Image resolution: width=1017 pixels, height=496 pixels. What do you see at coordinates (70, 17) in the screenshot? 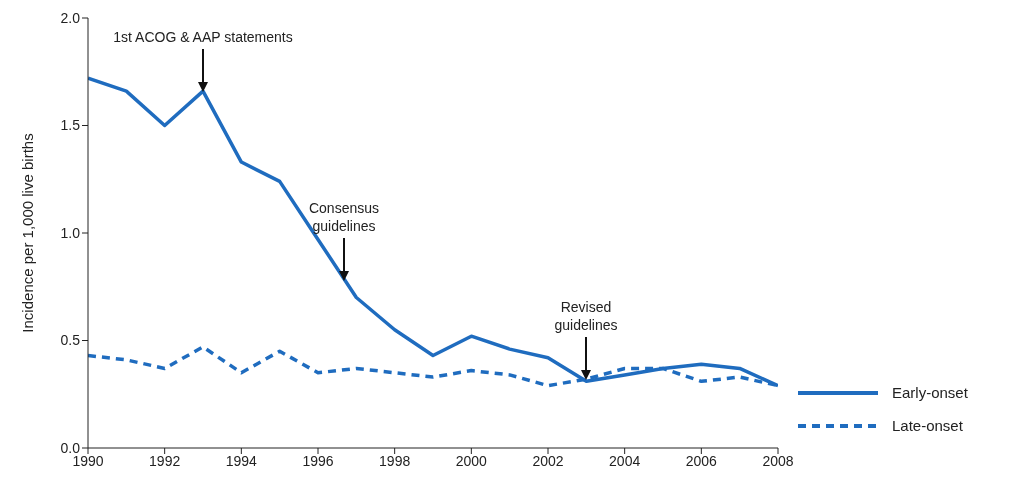
I see `y-tick-label: 2.0` at bounding box center [70, 17].